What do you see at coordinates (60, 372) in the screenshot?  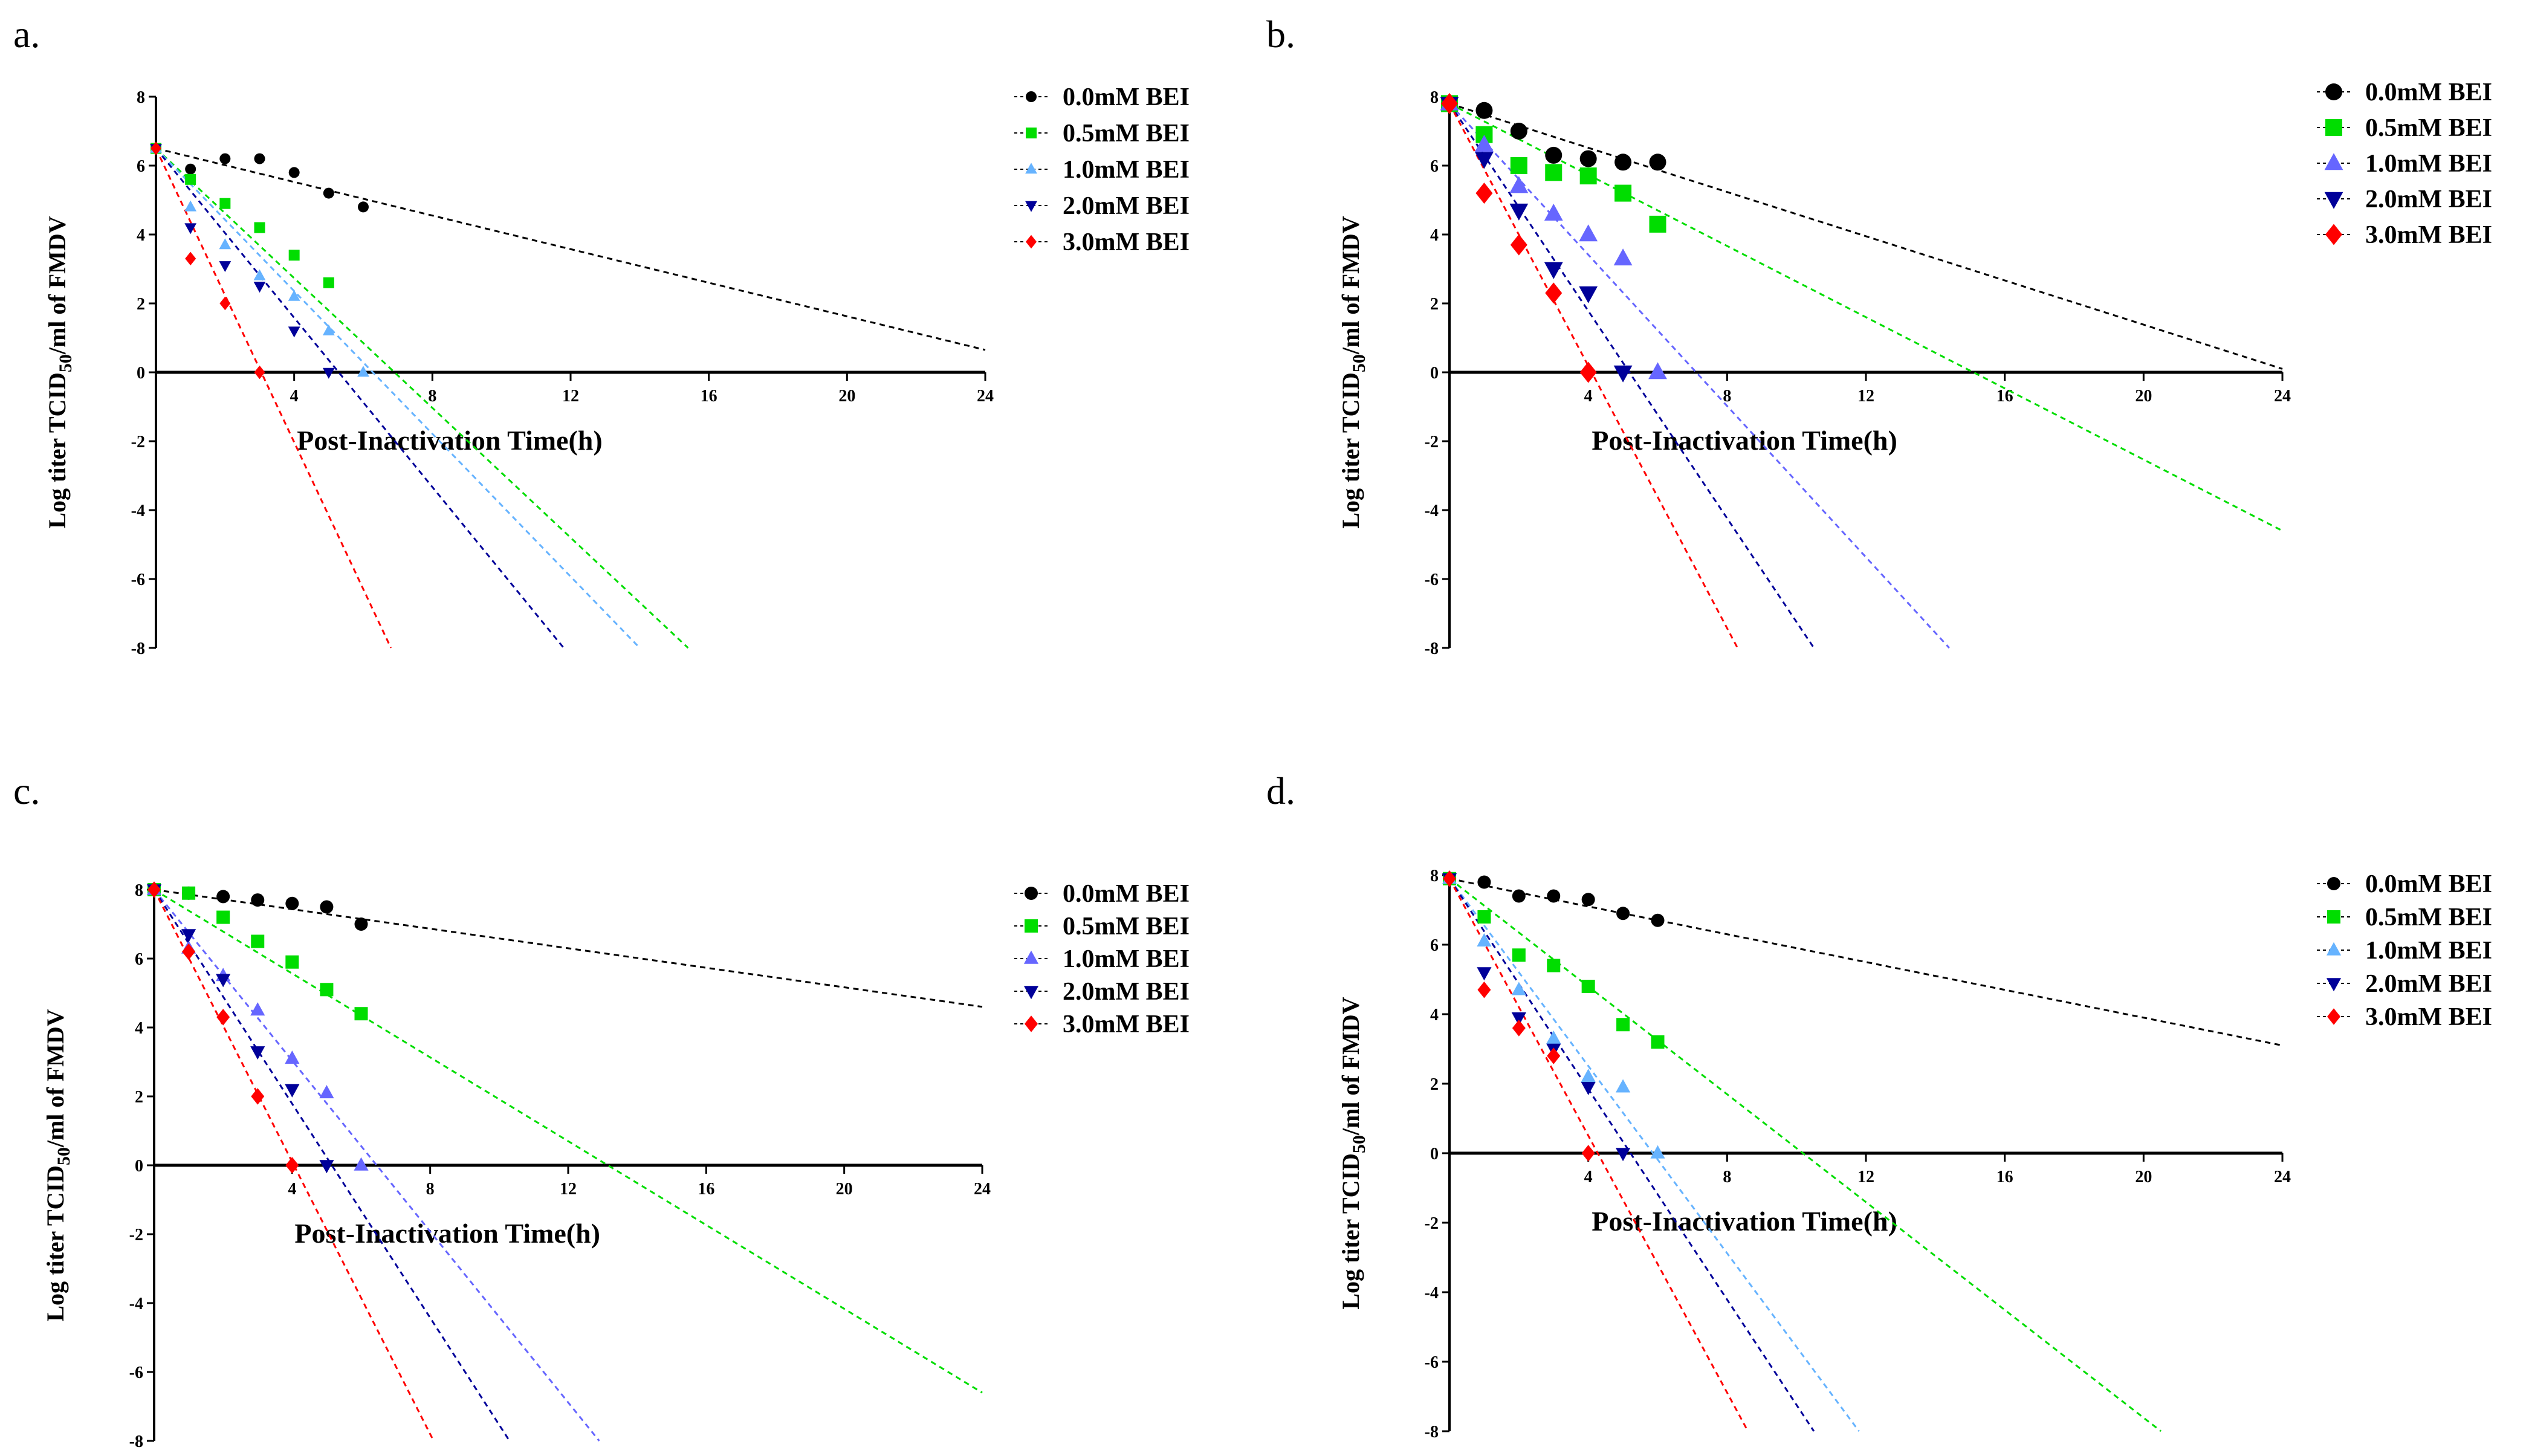 I see `y-axis-title: Log titer TCID50/ml of FMDV` at bounding box center [60, 372].